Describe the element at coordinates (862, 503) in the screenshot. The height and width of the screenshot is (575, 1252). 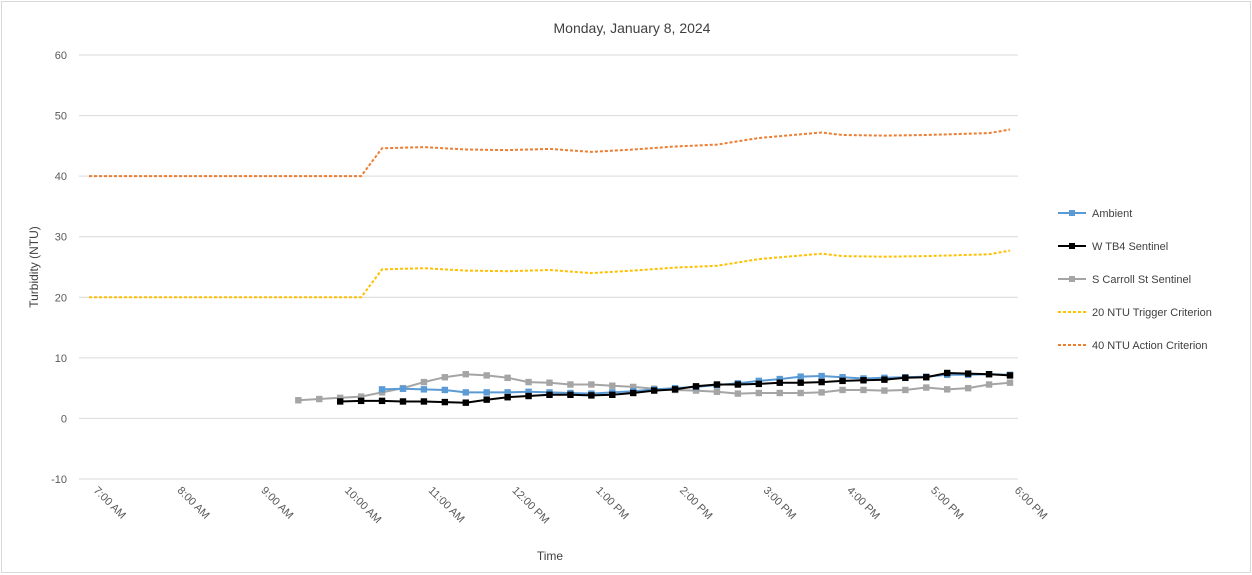
I see `x-tick-label: 4:00 PM` at that location.